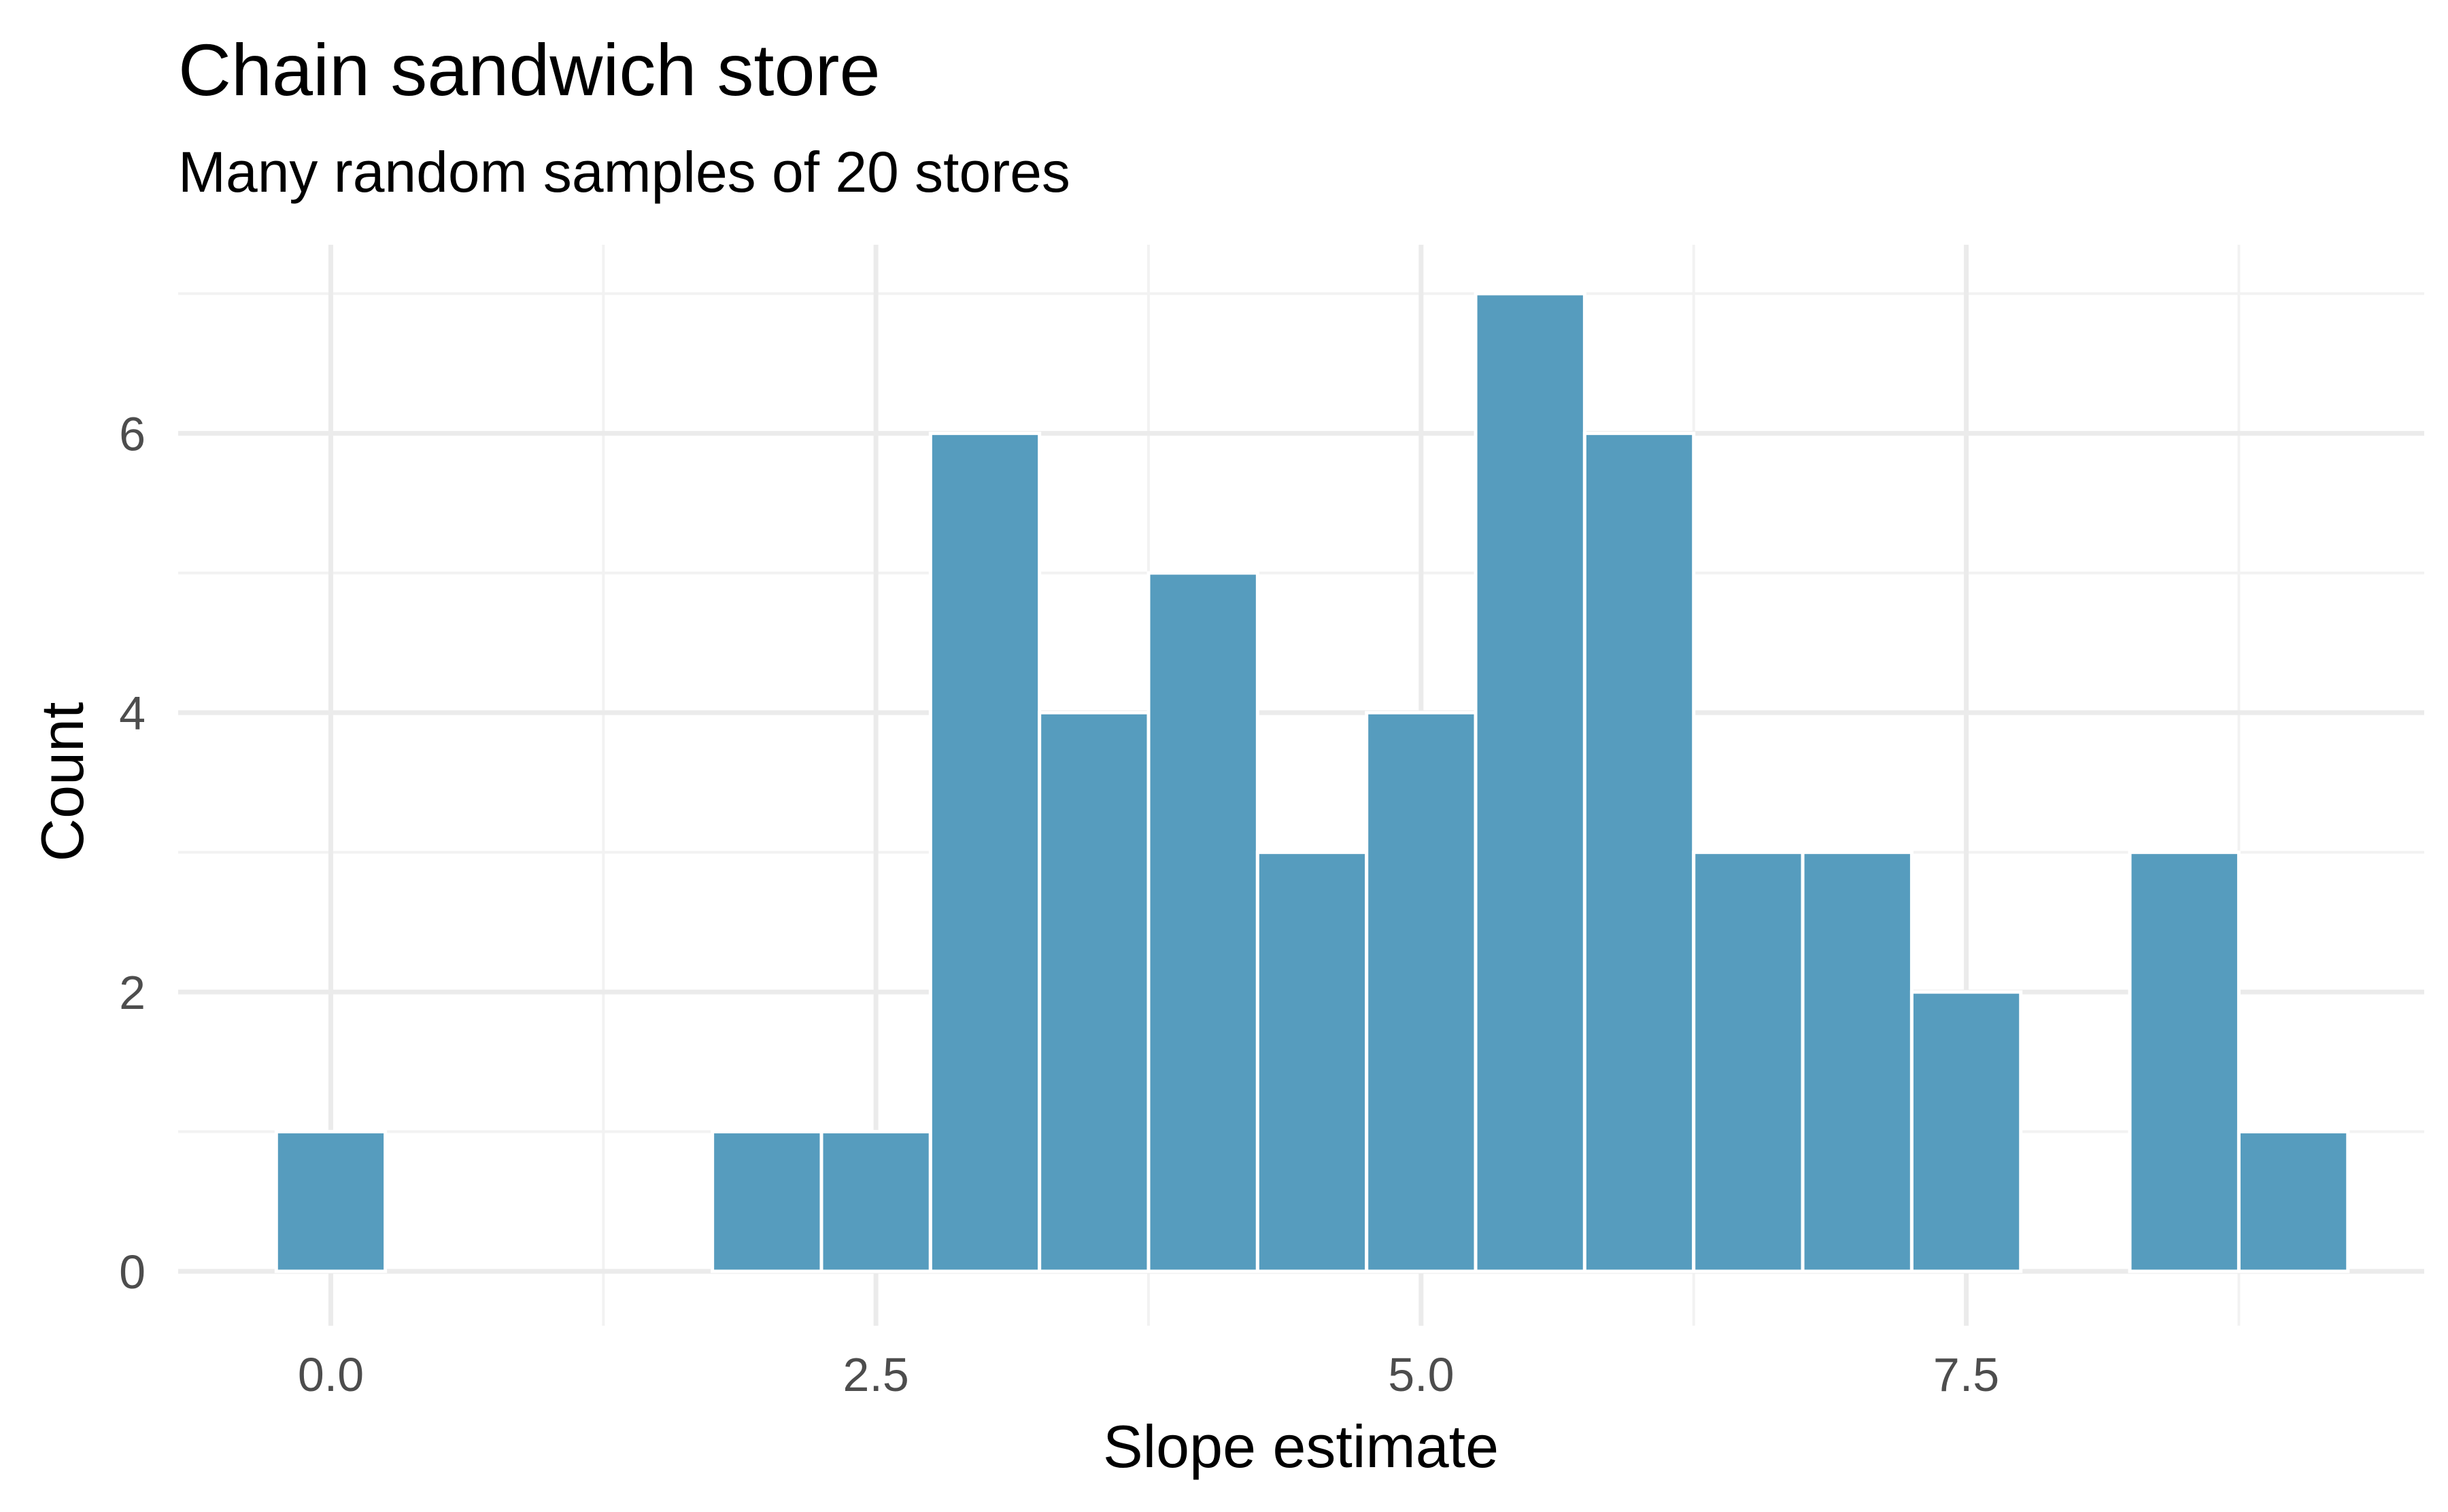 The image size is (2448, 1512). I want to click on x-tick-label: 2.5, so click(876, 1374).